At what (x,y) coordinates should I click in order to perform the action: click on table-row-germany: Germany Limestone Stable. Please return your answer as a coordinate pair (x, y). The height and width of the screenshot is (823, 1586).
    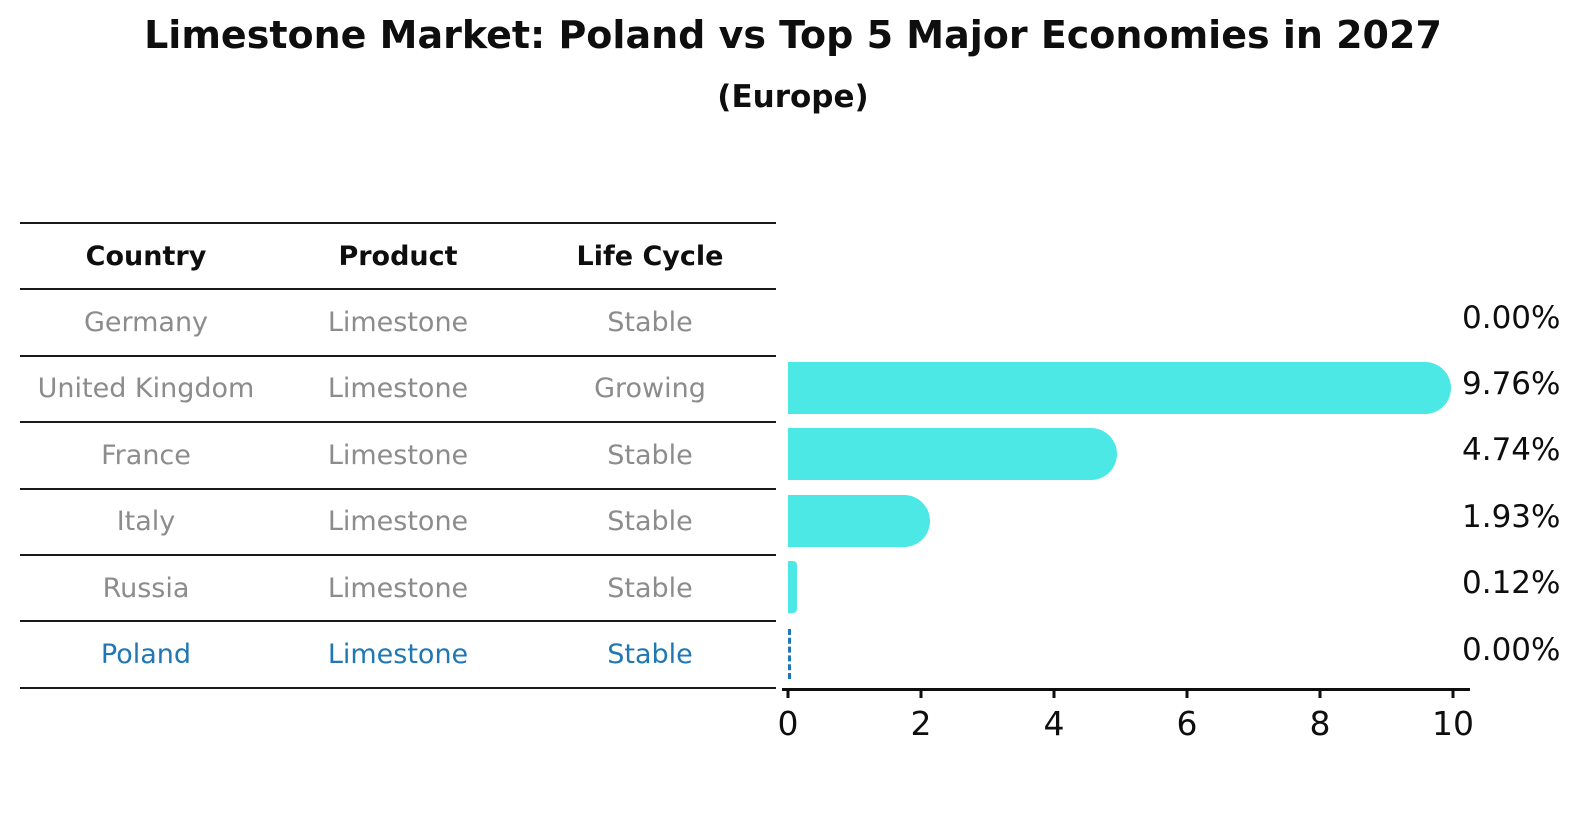
    Looking at the image, I should click on (398, 321).